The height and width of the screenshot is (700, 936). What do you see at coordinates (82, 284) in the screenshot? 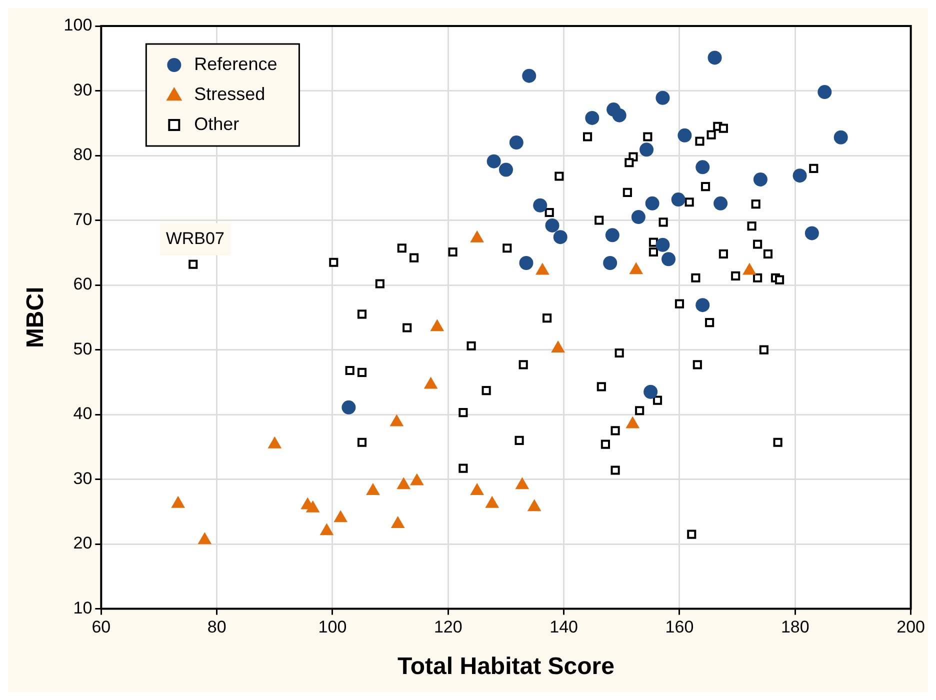
I see `y-tick-label: 60` at bounding box center [82, 284].